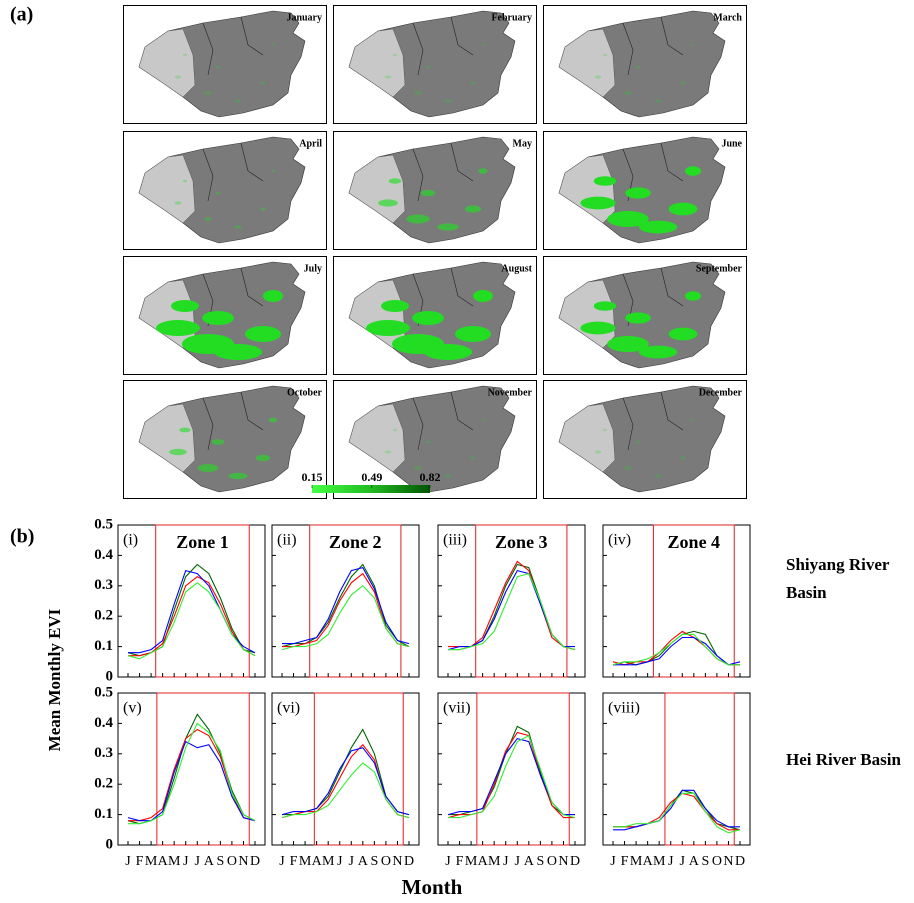 The height and width of the screenshot is (903, 914). I want to click on month-label: April, so click(310, 143).